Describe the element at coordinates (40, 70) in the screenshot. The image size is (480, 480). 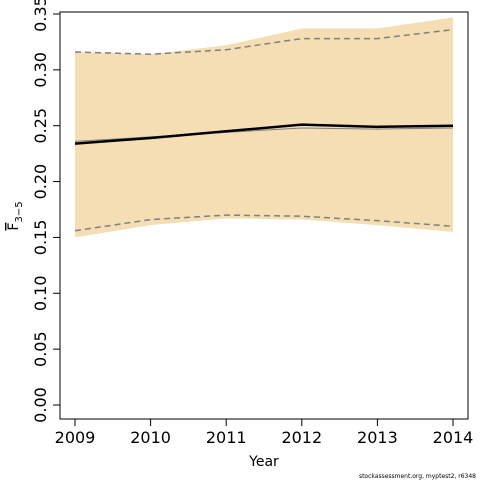
I see `y-tick-label: 0.30` at that location.